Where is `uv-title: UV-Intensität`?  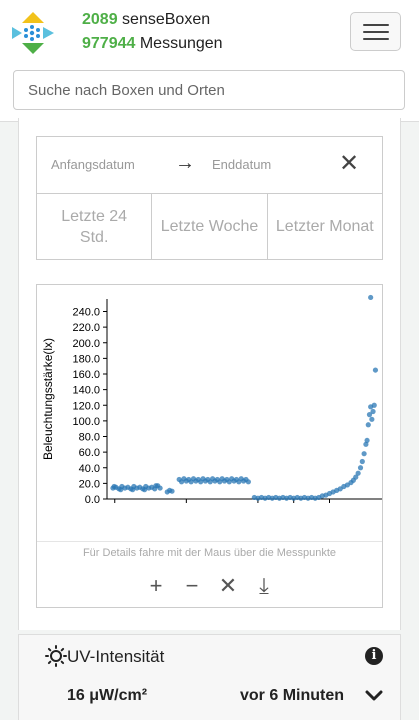 uv-title: UV-Intensität is located at coordinates (116, 656).